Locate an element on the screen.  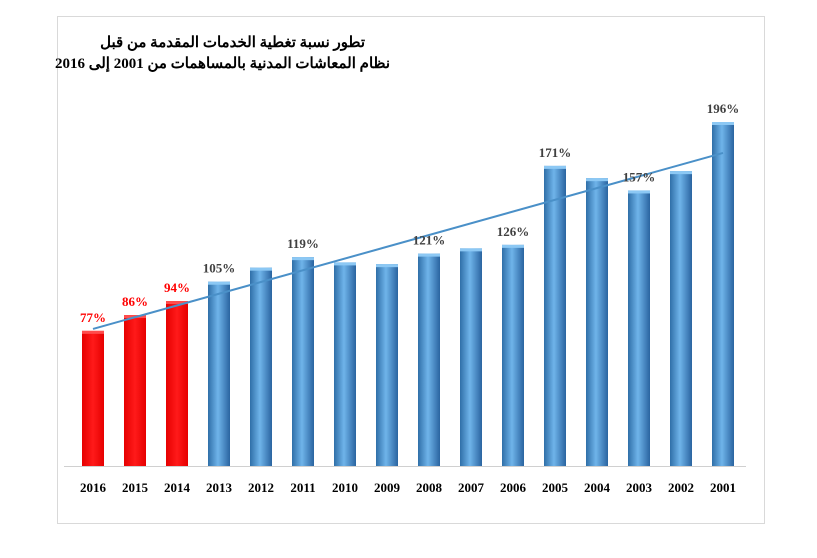
bar-2015 is located at coordinates (135, 390).